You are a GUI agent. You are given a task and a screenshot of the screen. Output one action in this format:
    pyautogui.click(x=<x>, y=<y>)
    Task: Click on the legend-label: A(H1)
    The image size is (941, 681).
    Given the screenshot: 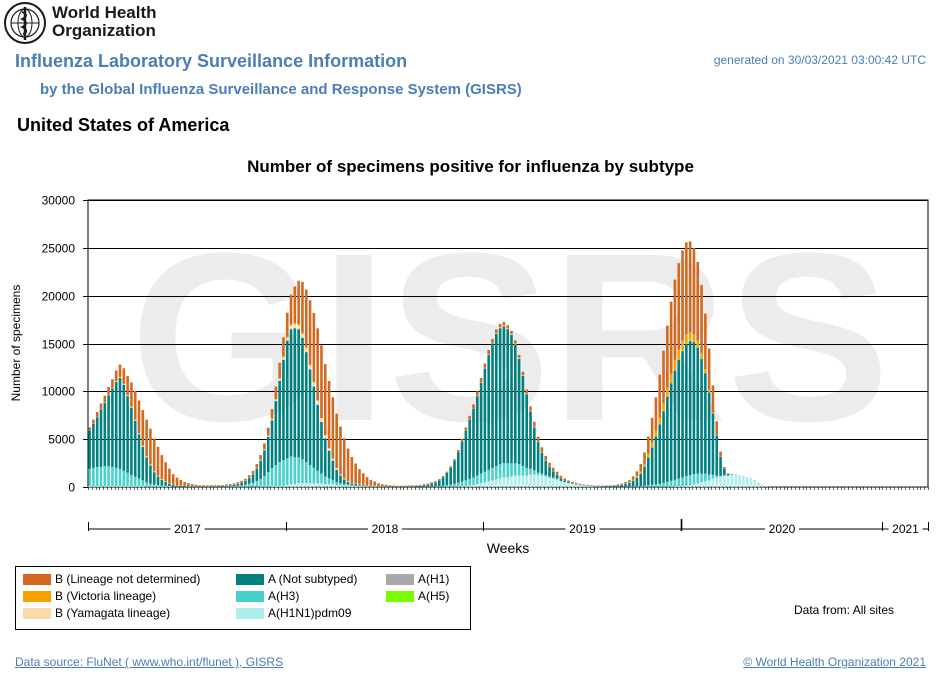 What is the action you would take?
    pyautogui.click(x=434, y=579)
    